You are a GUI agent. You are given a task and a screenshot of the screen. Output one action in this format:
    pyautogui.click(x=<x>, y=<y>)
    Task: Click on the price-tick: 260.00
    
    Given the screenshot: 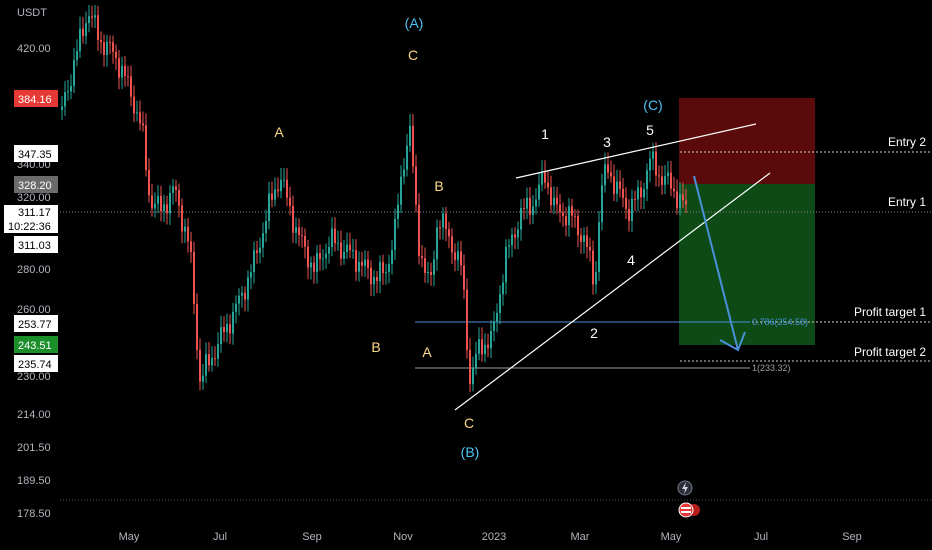 What is the action you would take?
    pyautogui.click(x=34, y=310)
    